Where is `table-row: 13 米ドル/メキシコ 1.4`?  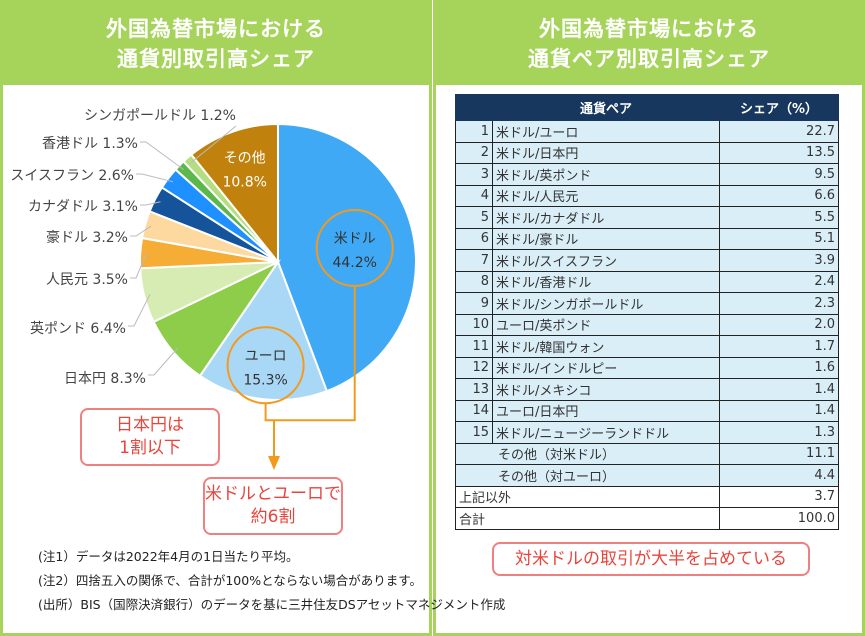
table-row: 13 米ドル/メキシコ 1.4 is located at coordinates (647, 389).